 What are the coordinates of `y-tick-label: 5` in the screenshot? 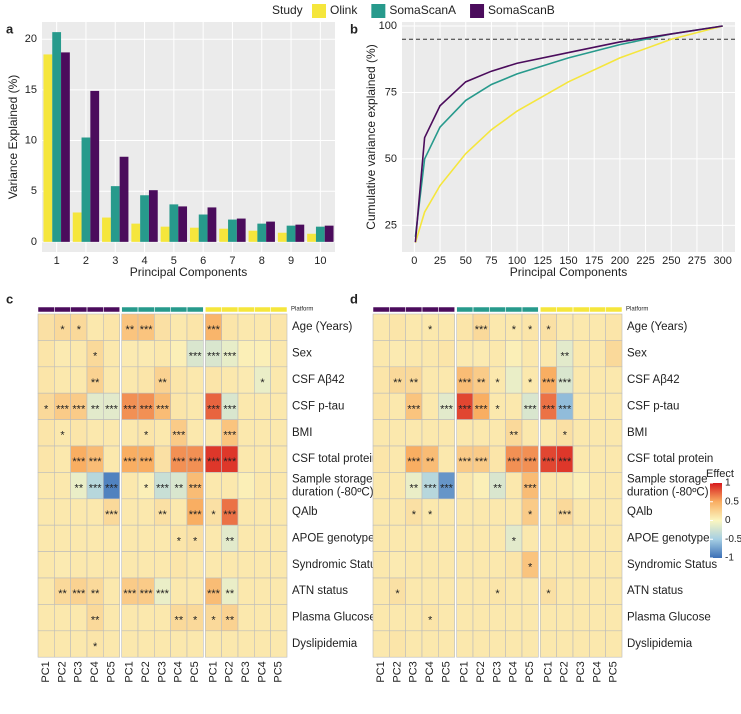 It's located at (34, 191).